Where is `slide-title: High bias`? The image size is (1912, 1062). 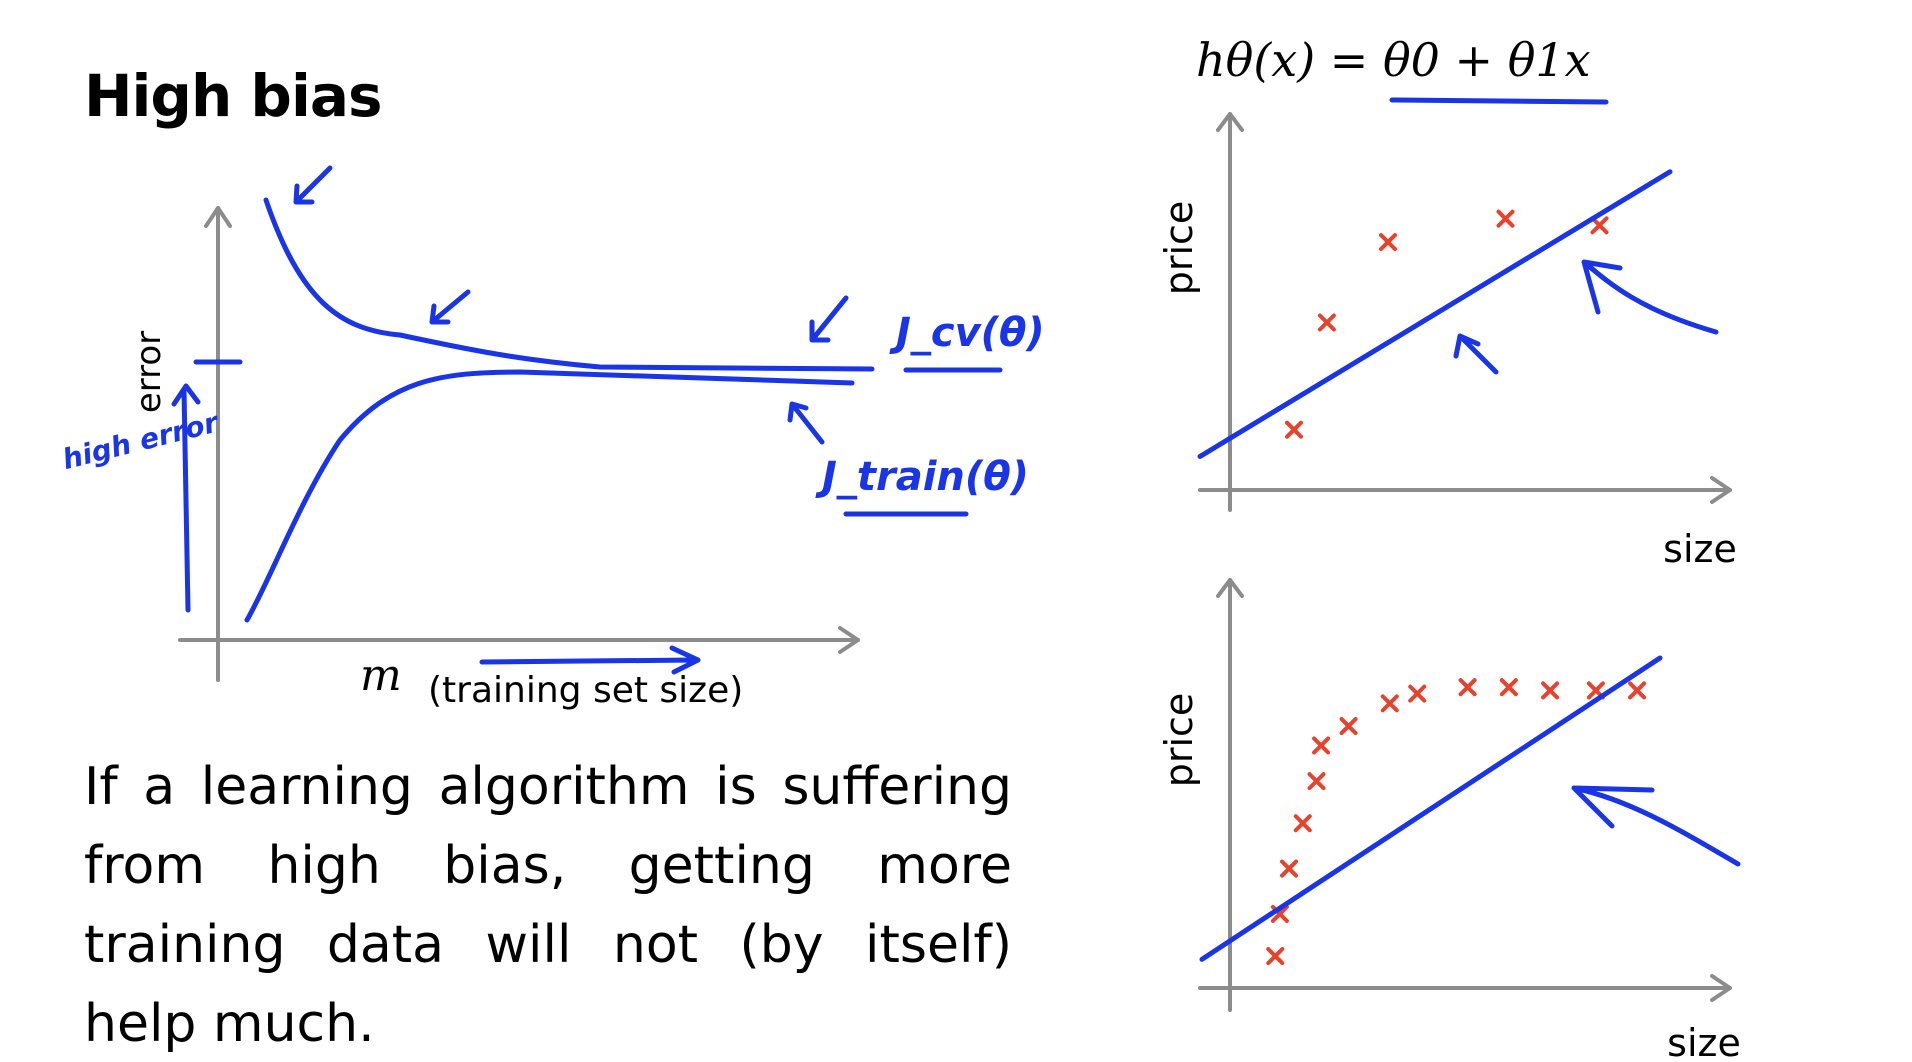
slide-title: High bias is located at coordinates (233, 96).